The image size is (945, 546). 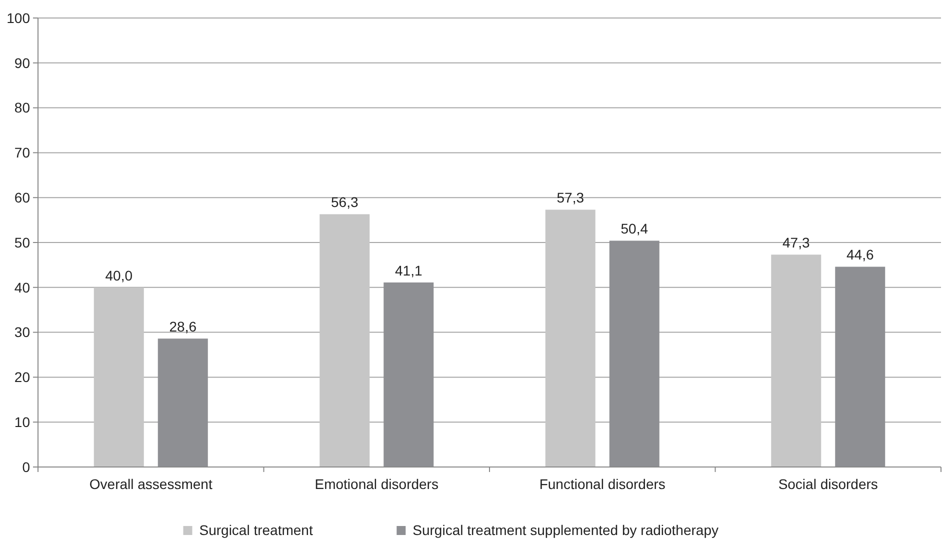 What do you see at coordinates (570, 198) in the screenshot?
I see `data-label: 57,3` at bounding box center [570, 198].